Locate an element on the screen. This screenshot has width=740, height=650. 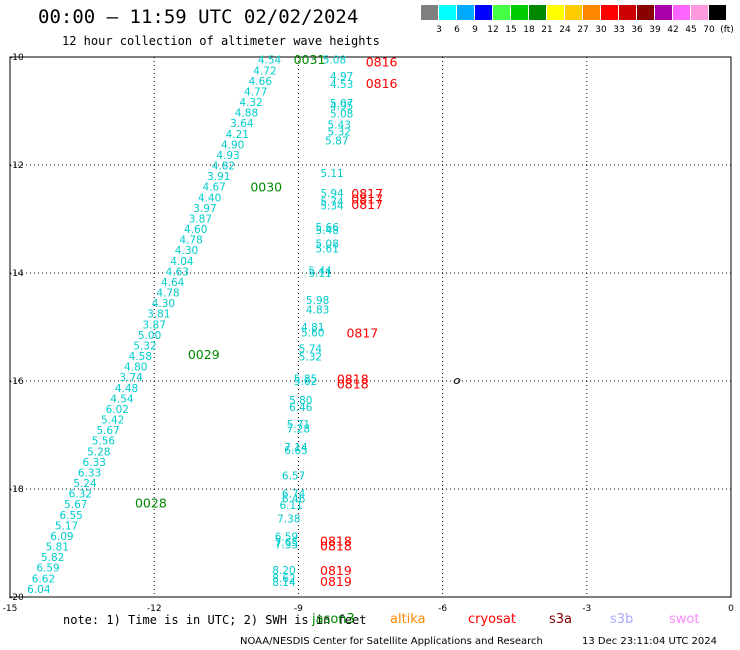
data-label-track1: 5.28 is located at coordinates (98, 452).